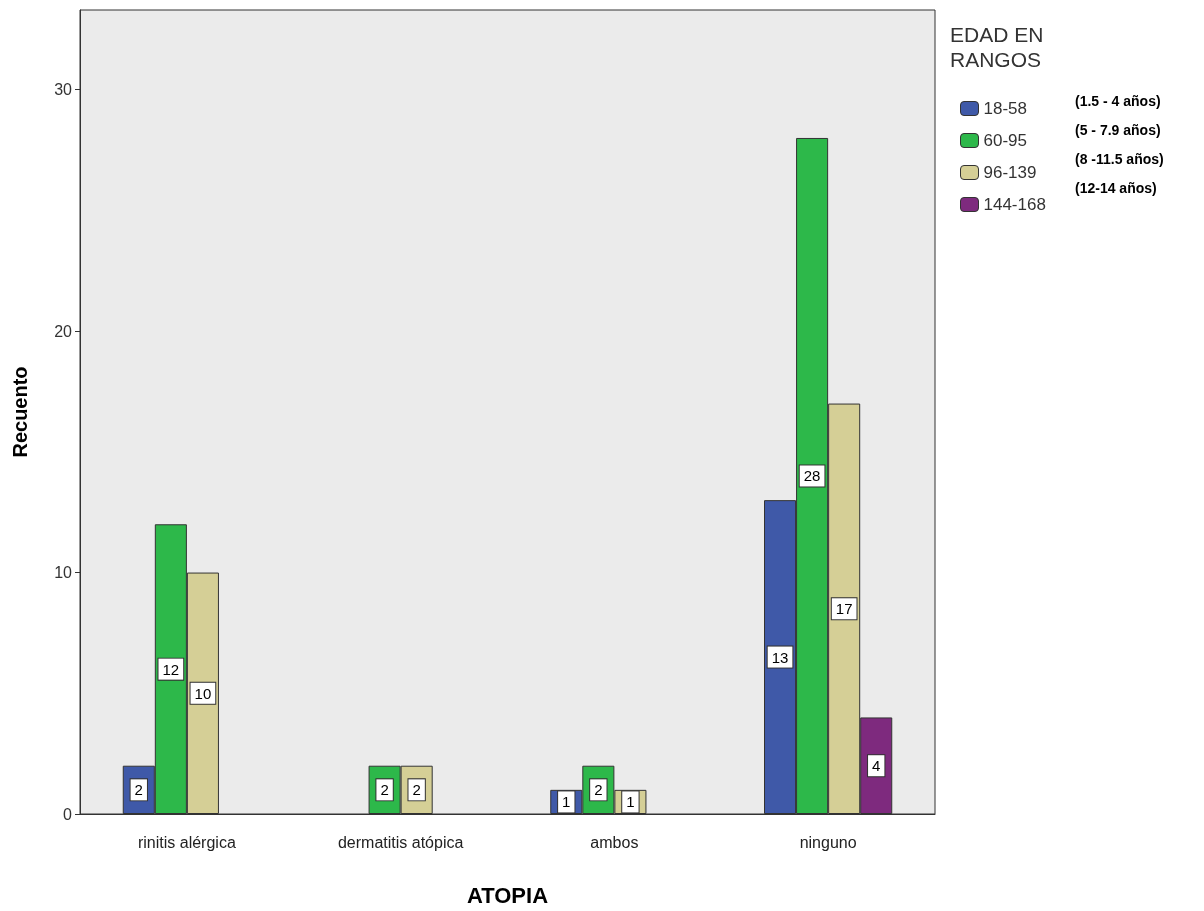 The height and width of the screenshot is (911, 1204). What do you see at coordinates (1010, 172) in the screenshot?
I see `legend-label: 96-139` at bounding box center [1010, 172].